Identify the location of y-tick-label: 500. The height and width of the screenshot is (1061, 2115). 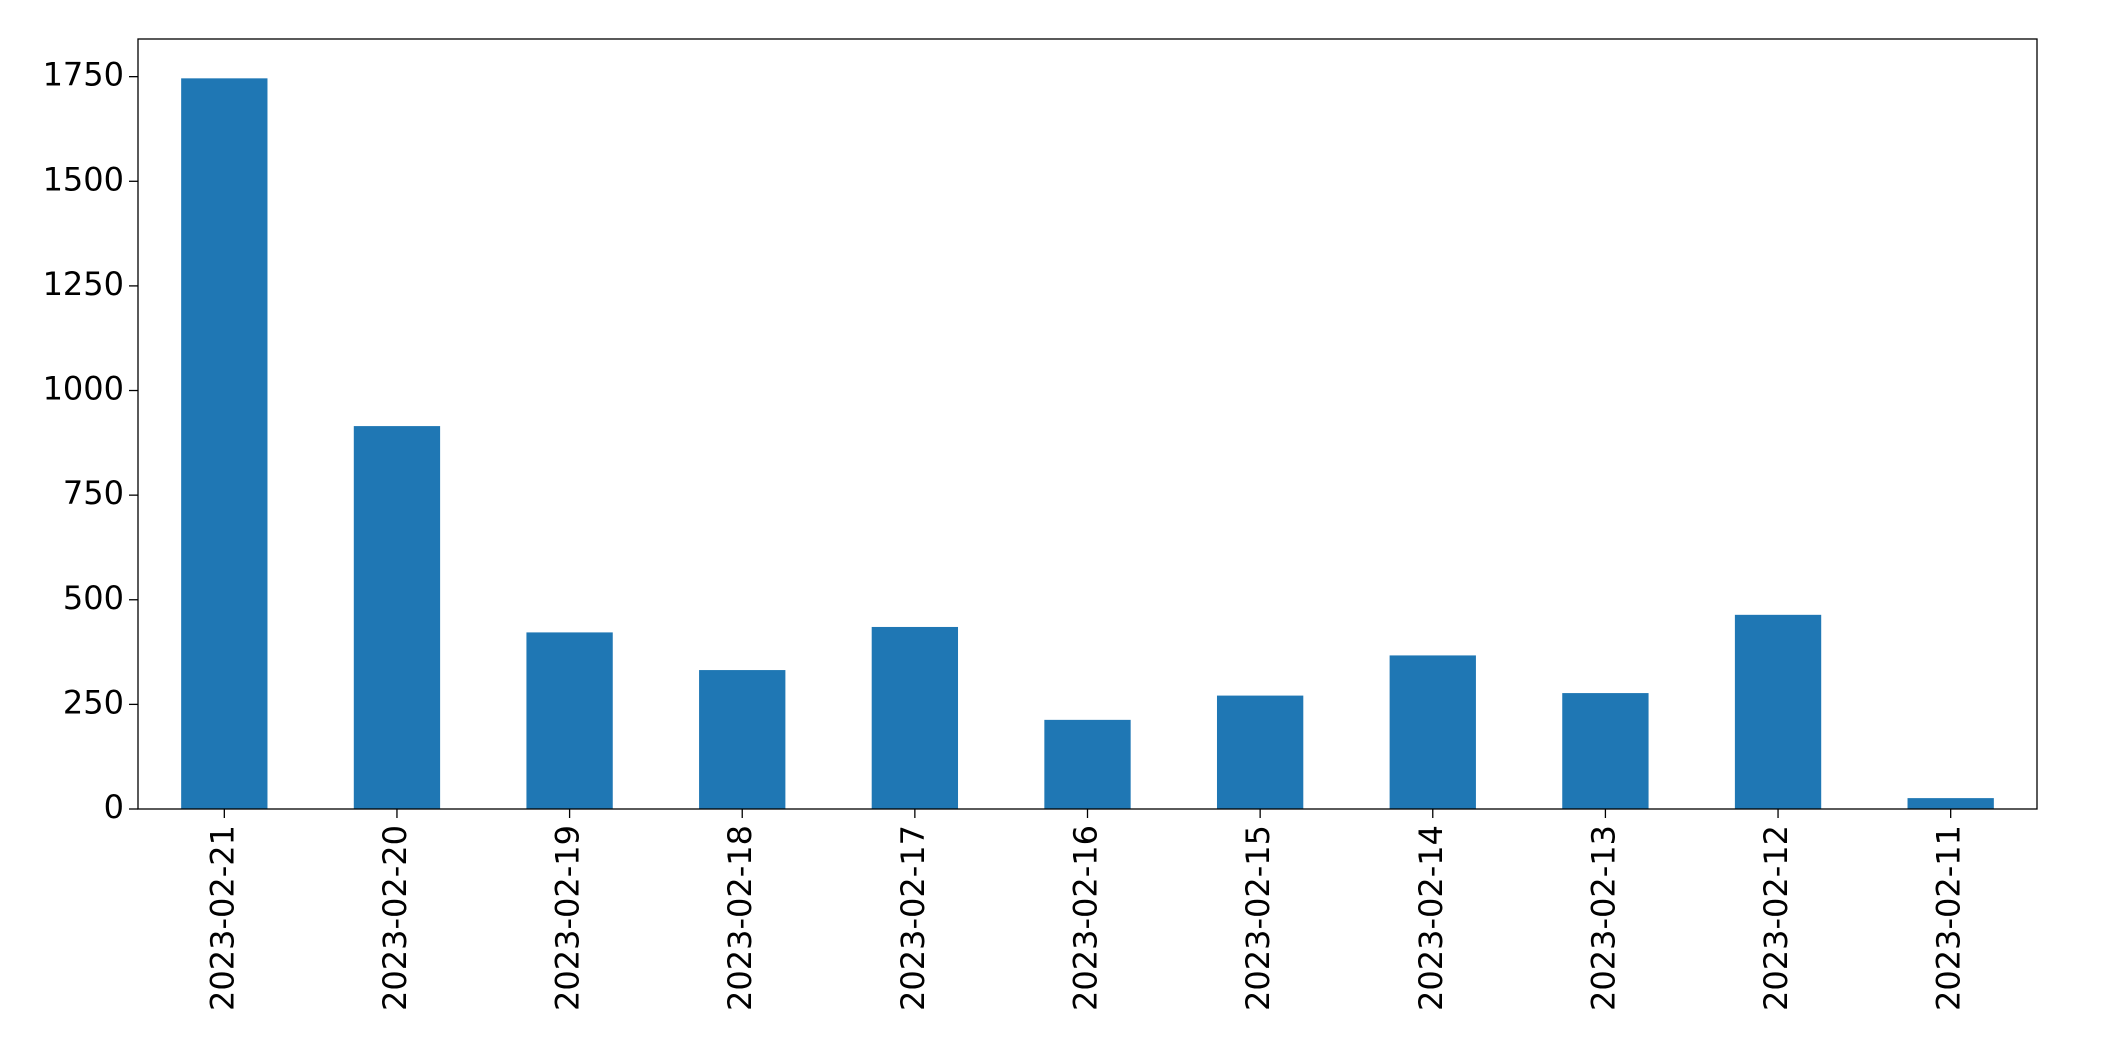
(93, 598).